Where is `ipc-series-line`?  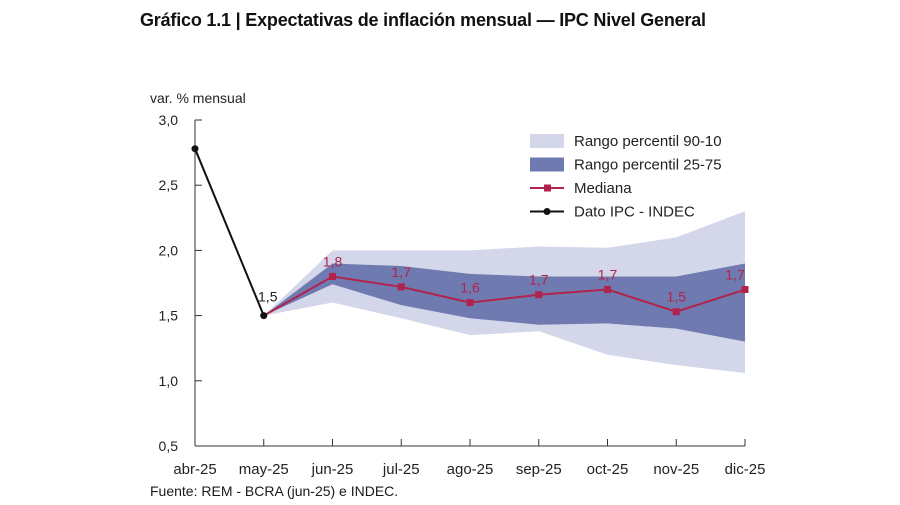 ipc-series-line is located at coordinates (229, 232).